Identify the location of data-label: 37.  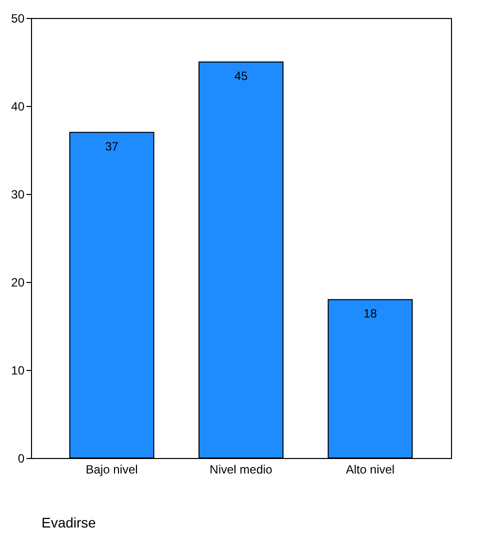
(112, 146).